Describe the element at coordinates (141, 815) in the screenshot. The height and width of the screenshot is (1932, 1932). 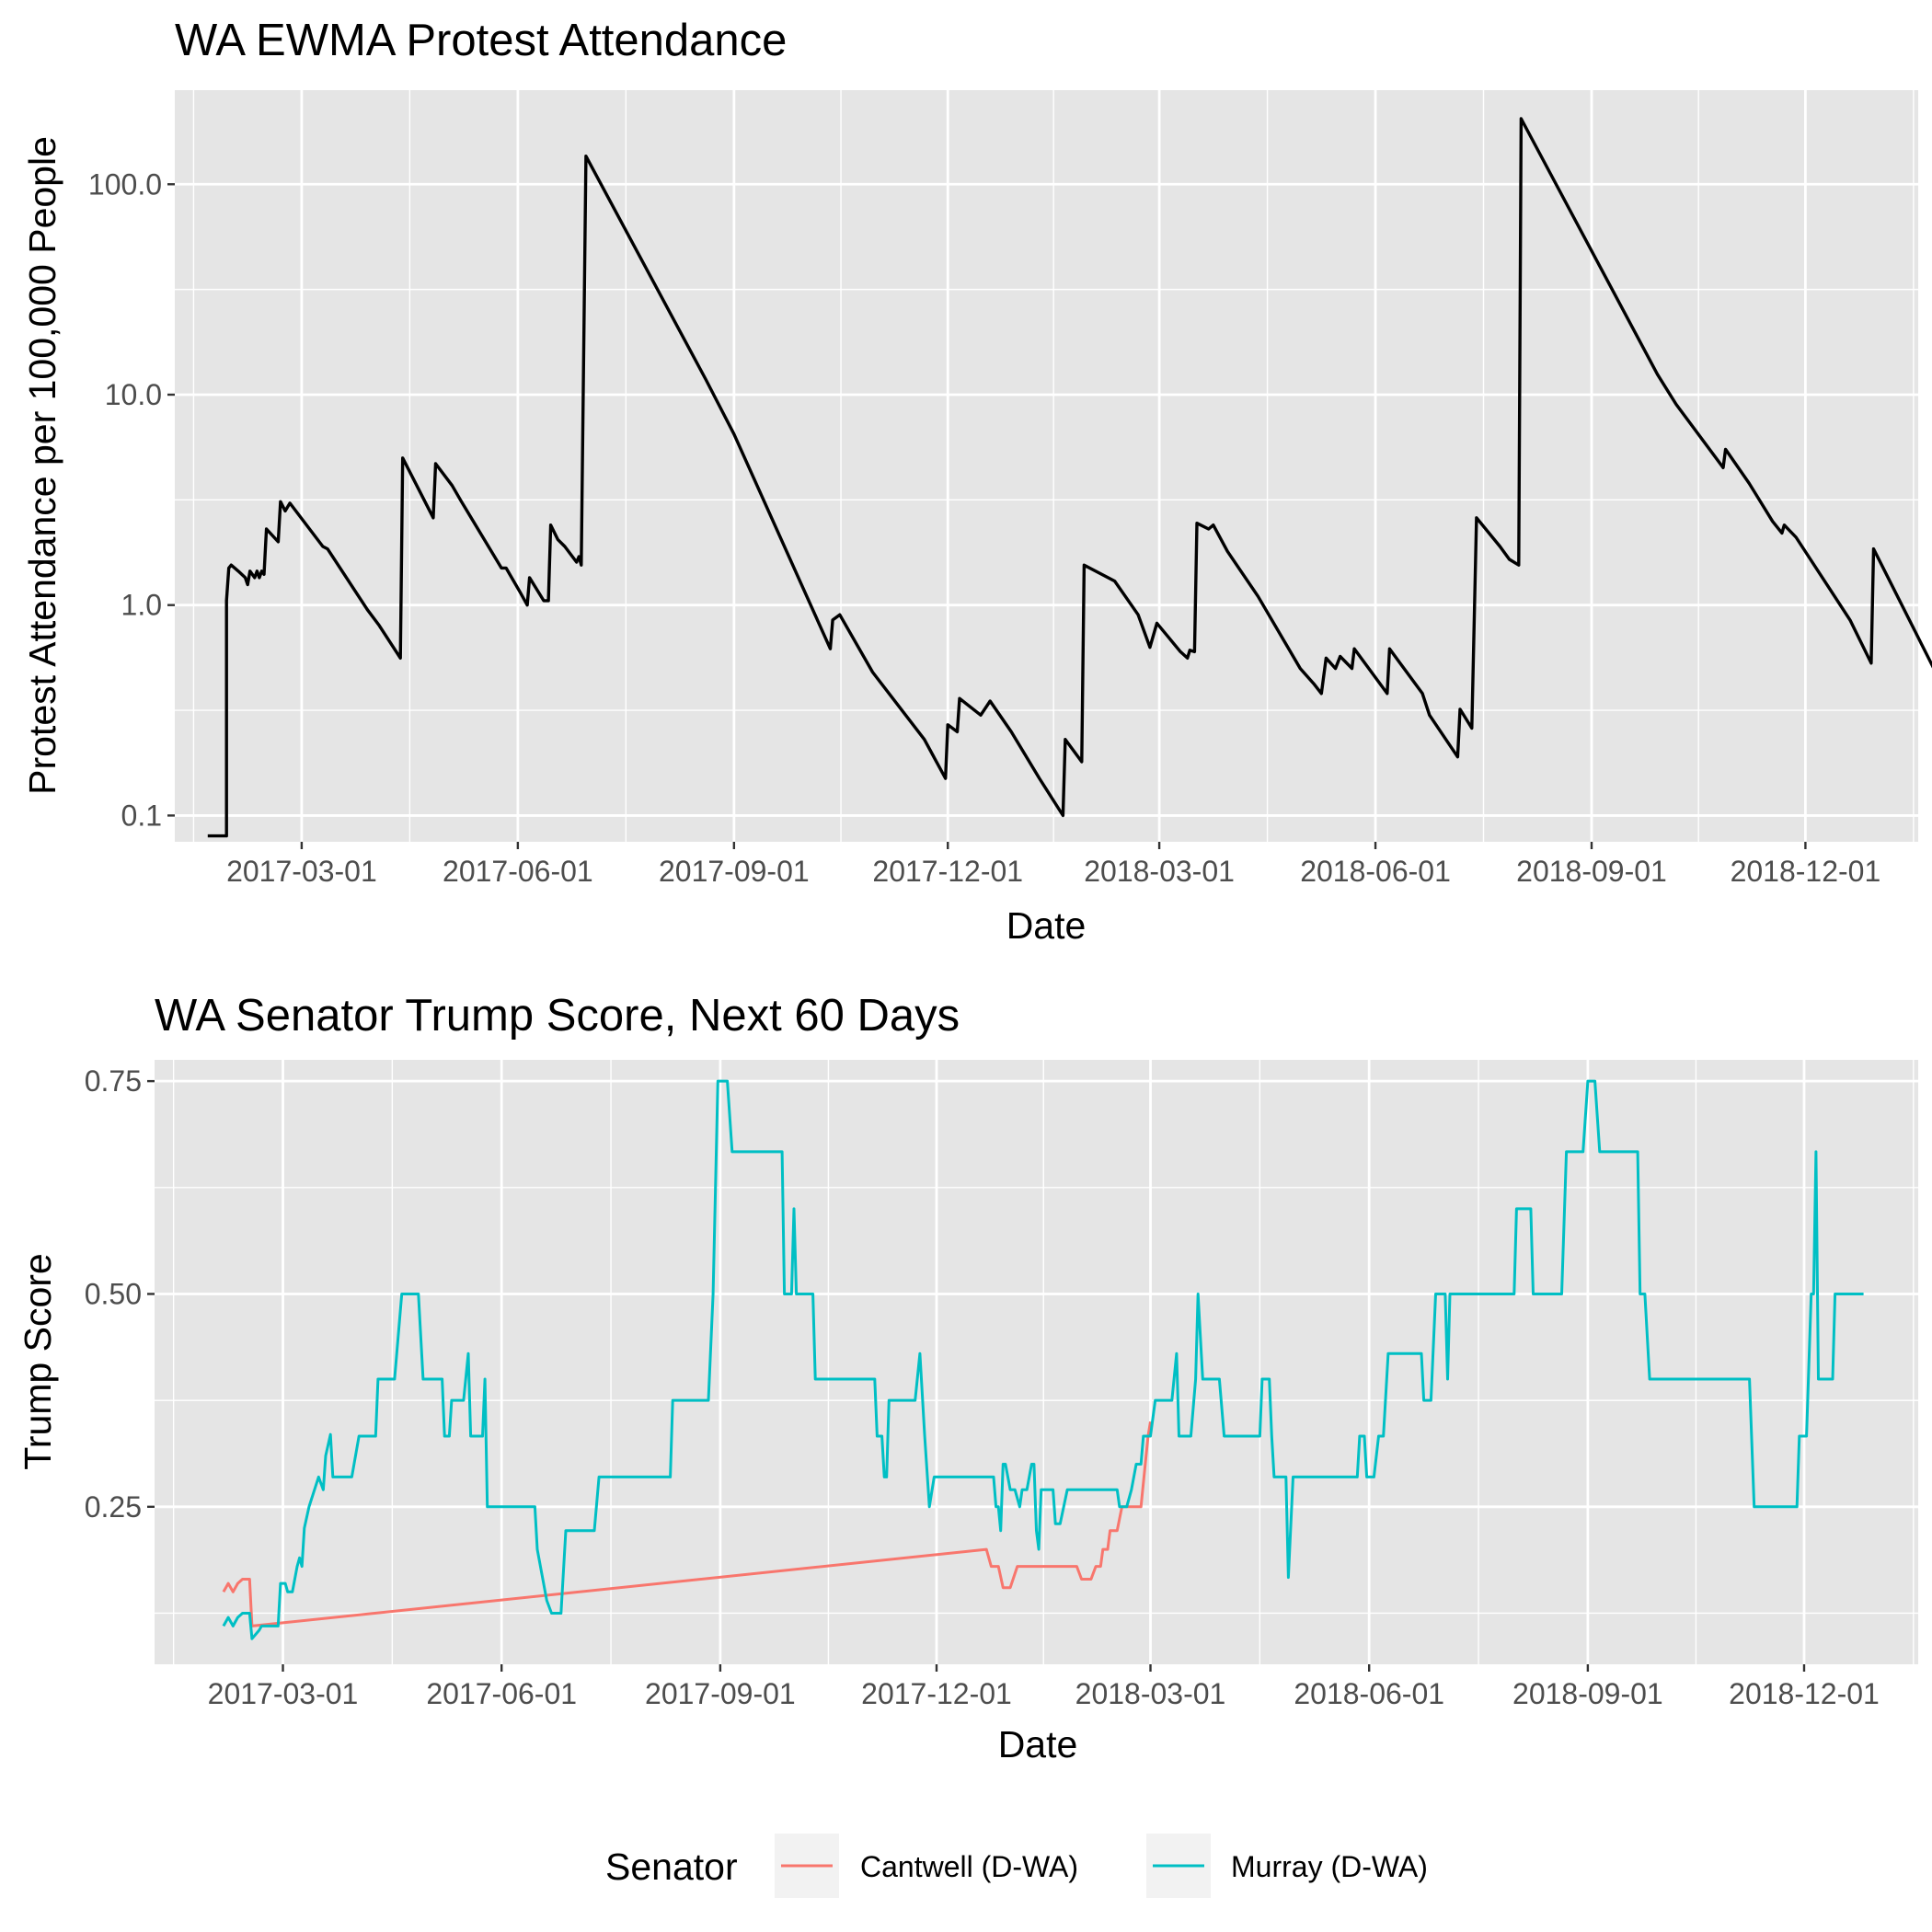
I see `chart1-y-tick-label: 0.1` at that location.